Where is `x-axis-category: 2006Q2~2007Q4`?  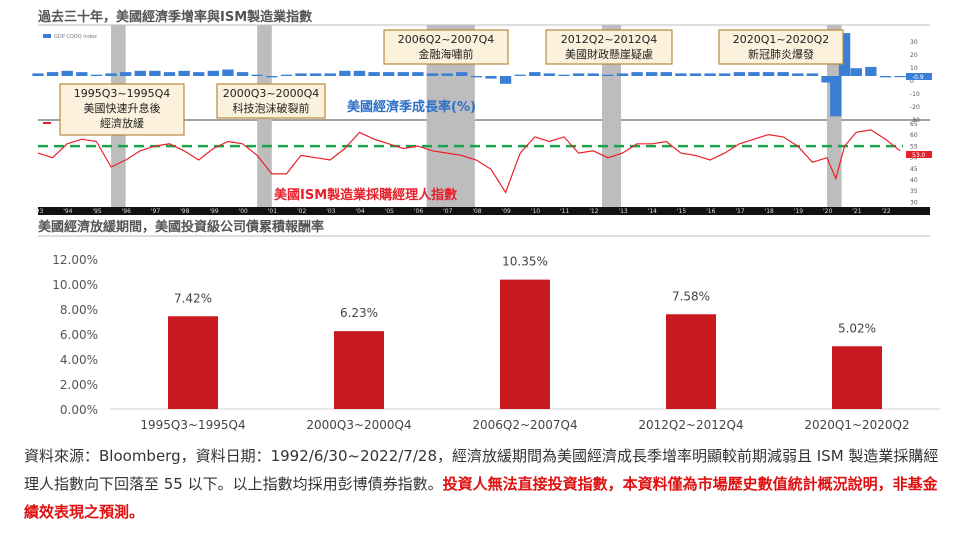 x-axis-category: 2006Q2~2007Q4 is located at coordinates (524, 425).